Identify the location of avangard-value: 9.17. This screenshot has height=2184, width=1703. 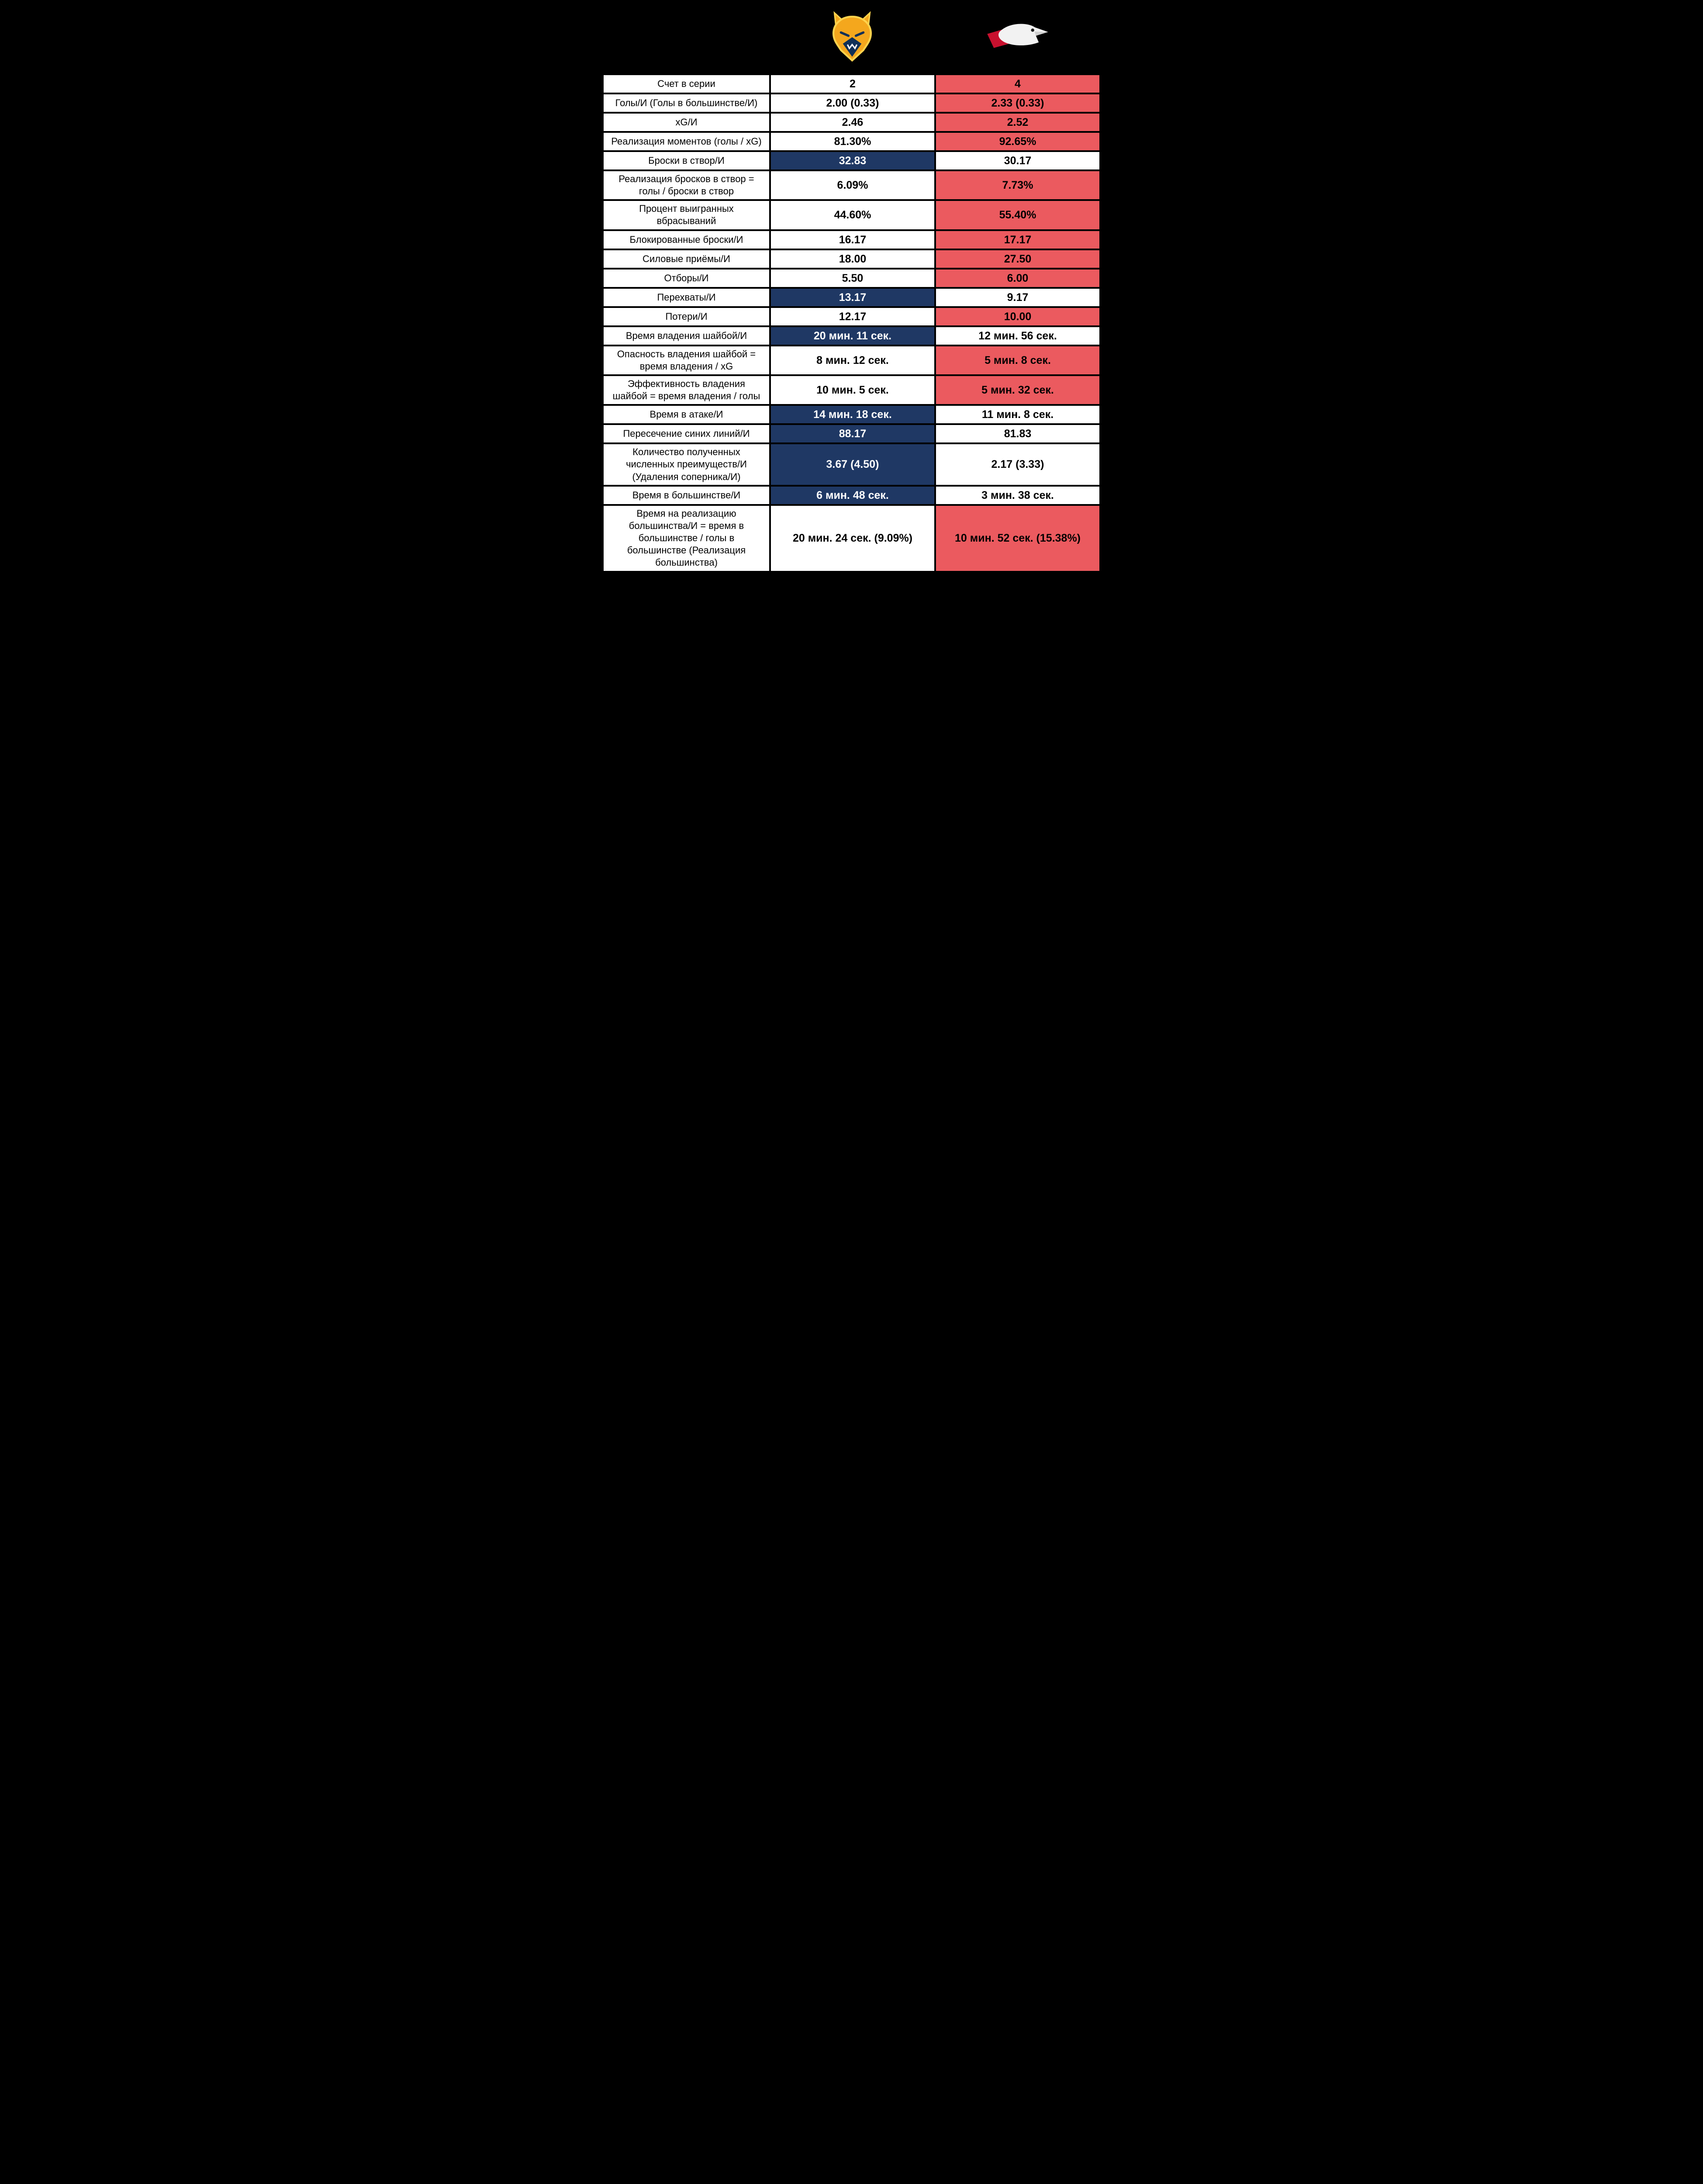
(1018, 297).